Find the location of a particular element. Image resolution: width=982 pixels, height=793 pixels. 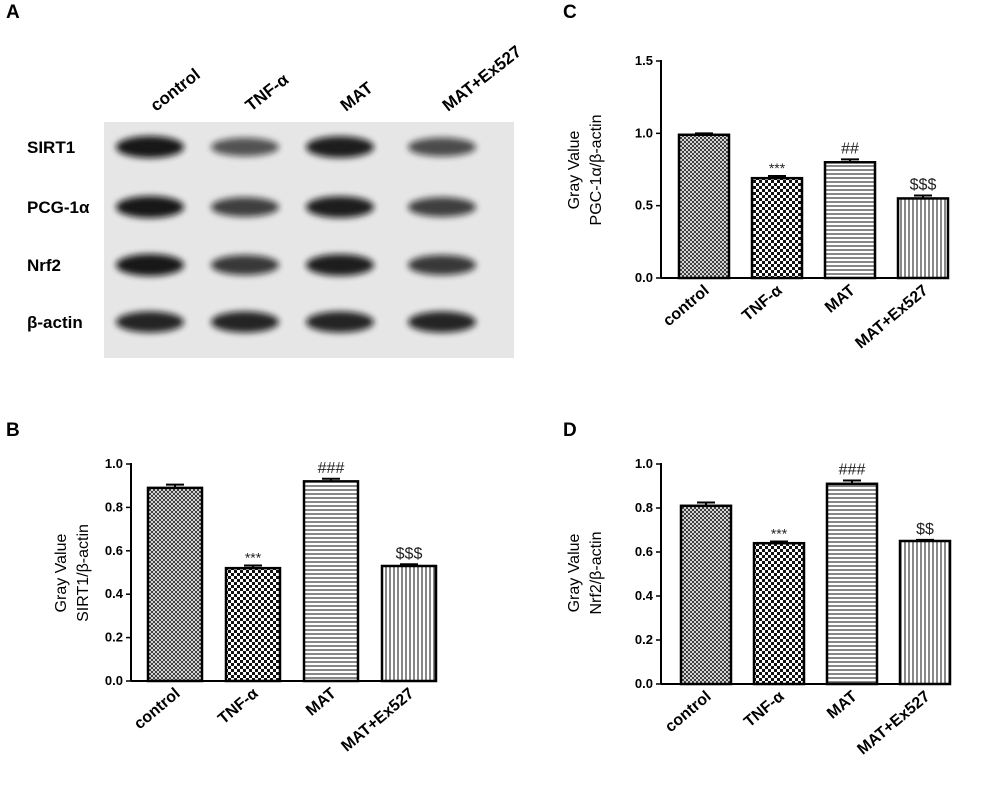

blot-lane-label: MAT+Ex527 is located at coordinates (482, 78).